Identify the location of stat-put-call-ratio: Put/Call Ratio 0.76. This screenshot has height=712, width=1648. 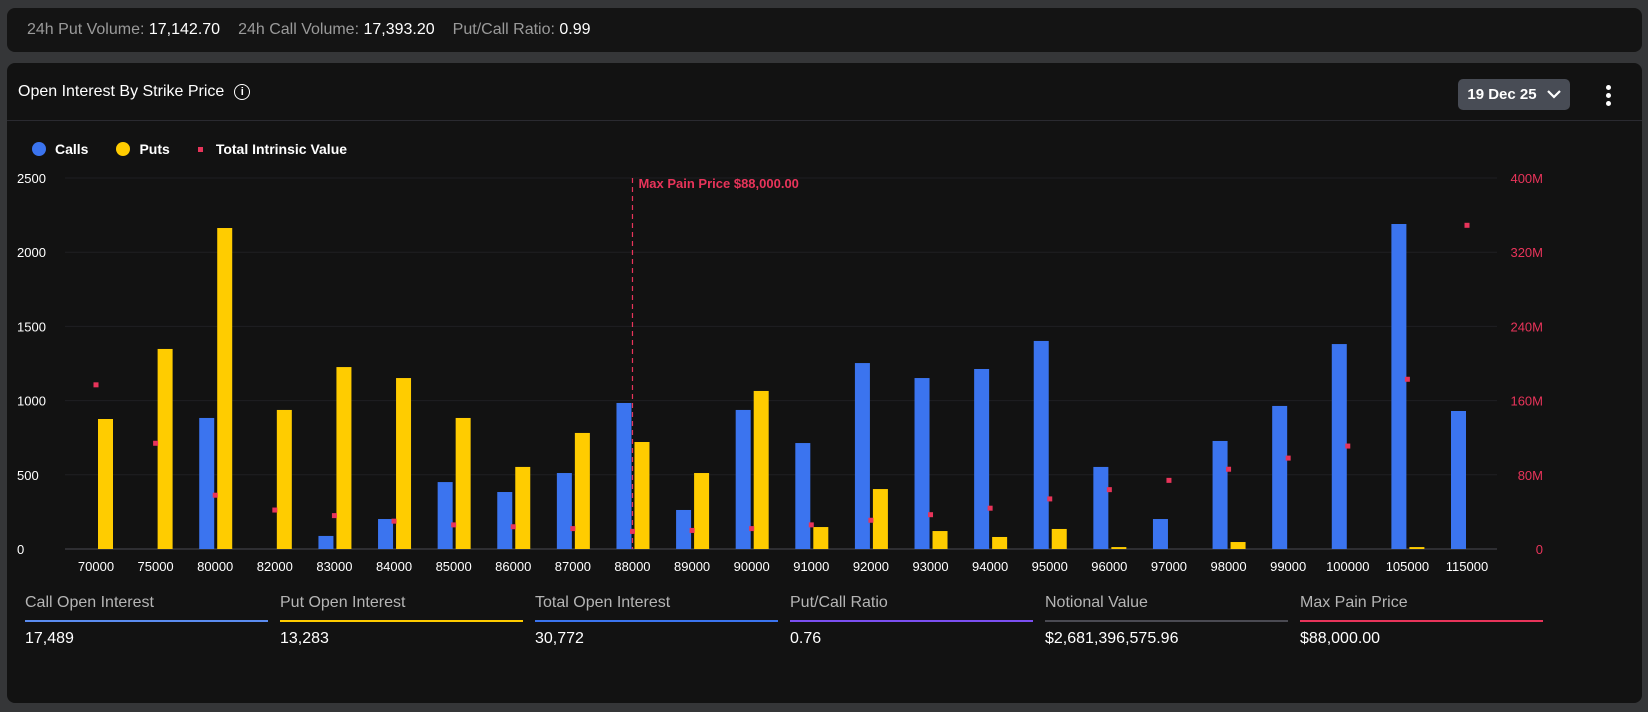
(911, 621).